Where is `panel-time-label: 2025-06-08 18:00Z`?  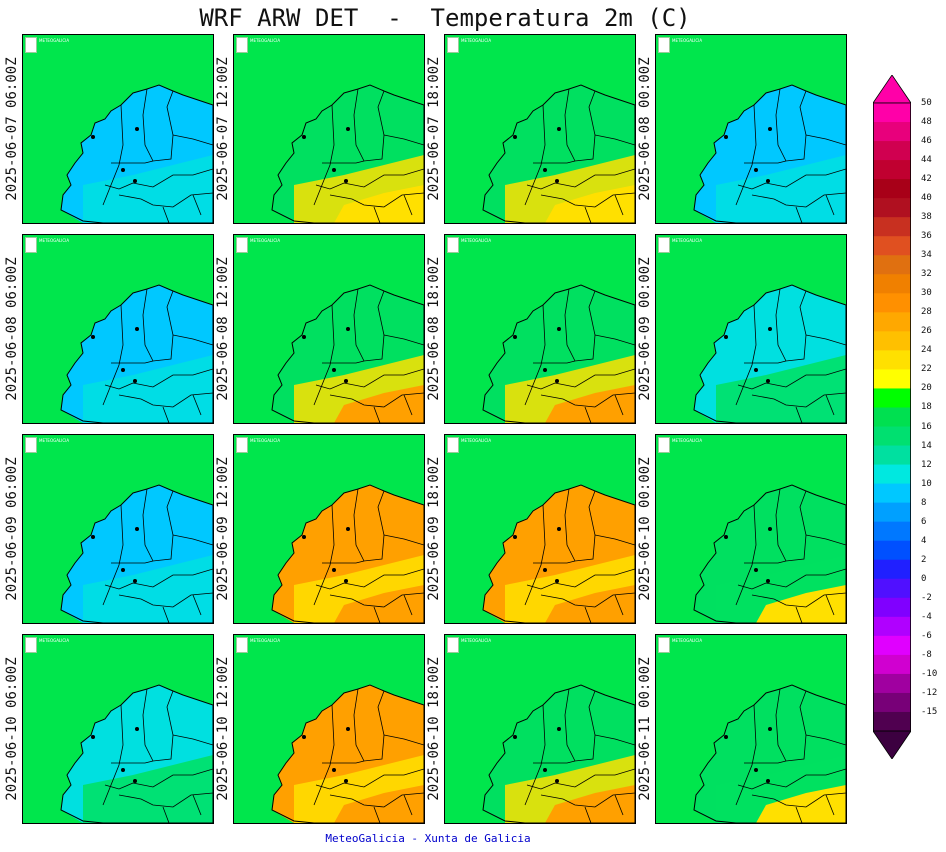 panel-time-label: 2025-06-08 18:00Z is located at coordinates (434, 329).